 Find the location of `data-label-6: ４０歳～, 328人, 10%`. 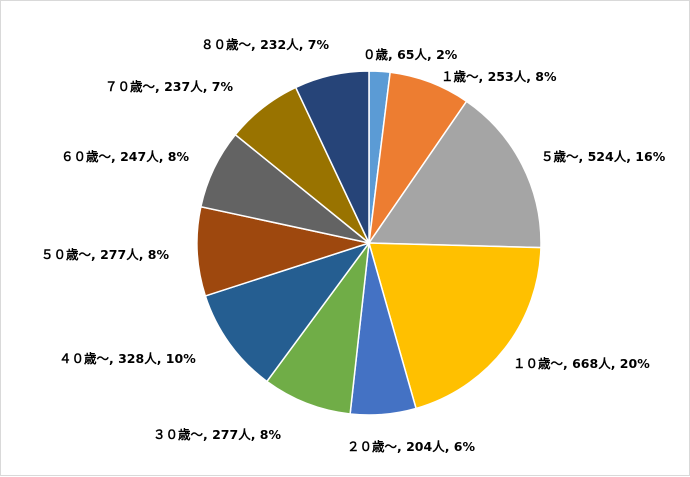

data-label-6: ４０歳～, 328人, 10% is located at coordinates (127, 358).